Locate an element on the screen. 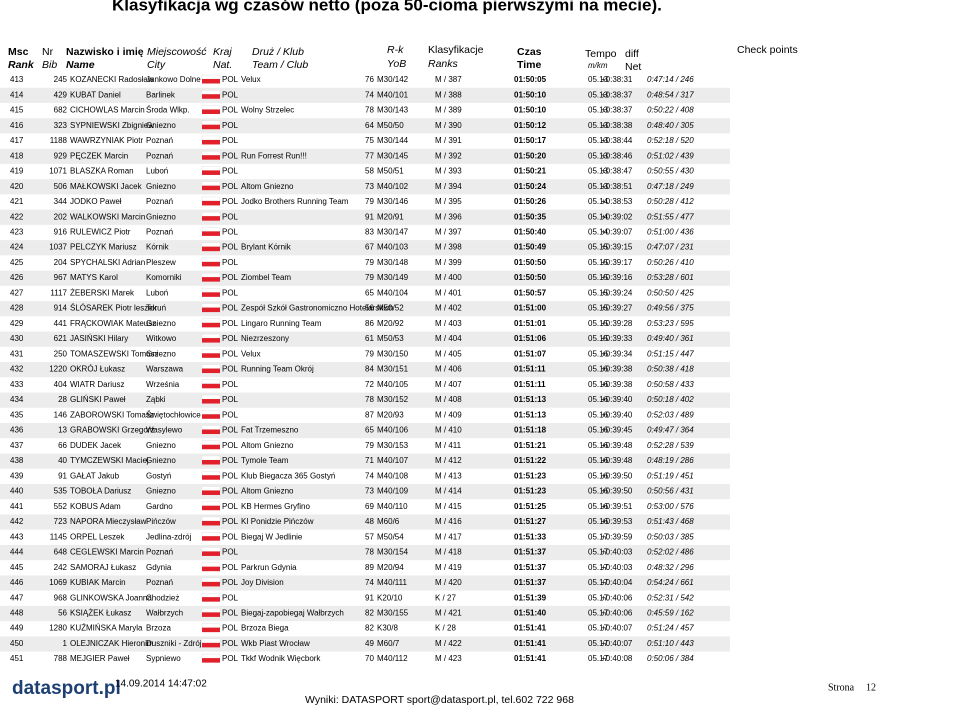  team: Lingaro Running Team is located at coordinates (281, 323).